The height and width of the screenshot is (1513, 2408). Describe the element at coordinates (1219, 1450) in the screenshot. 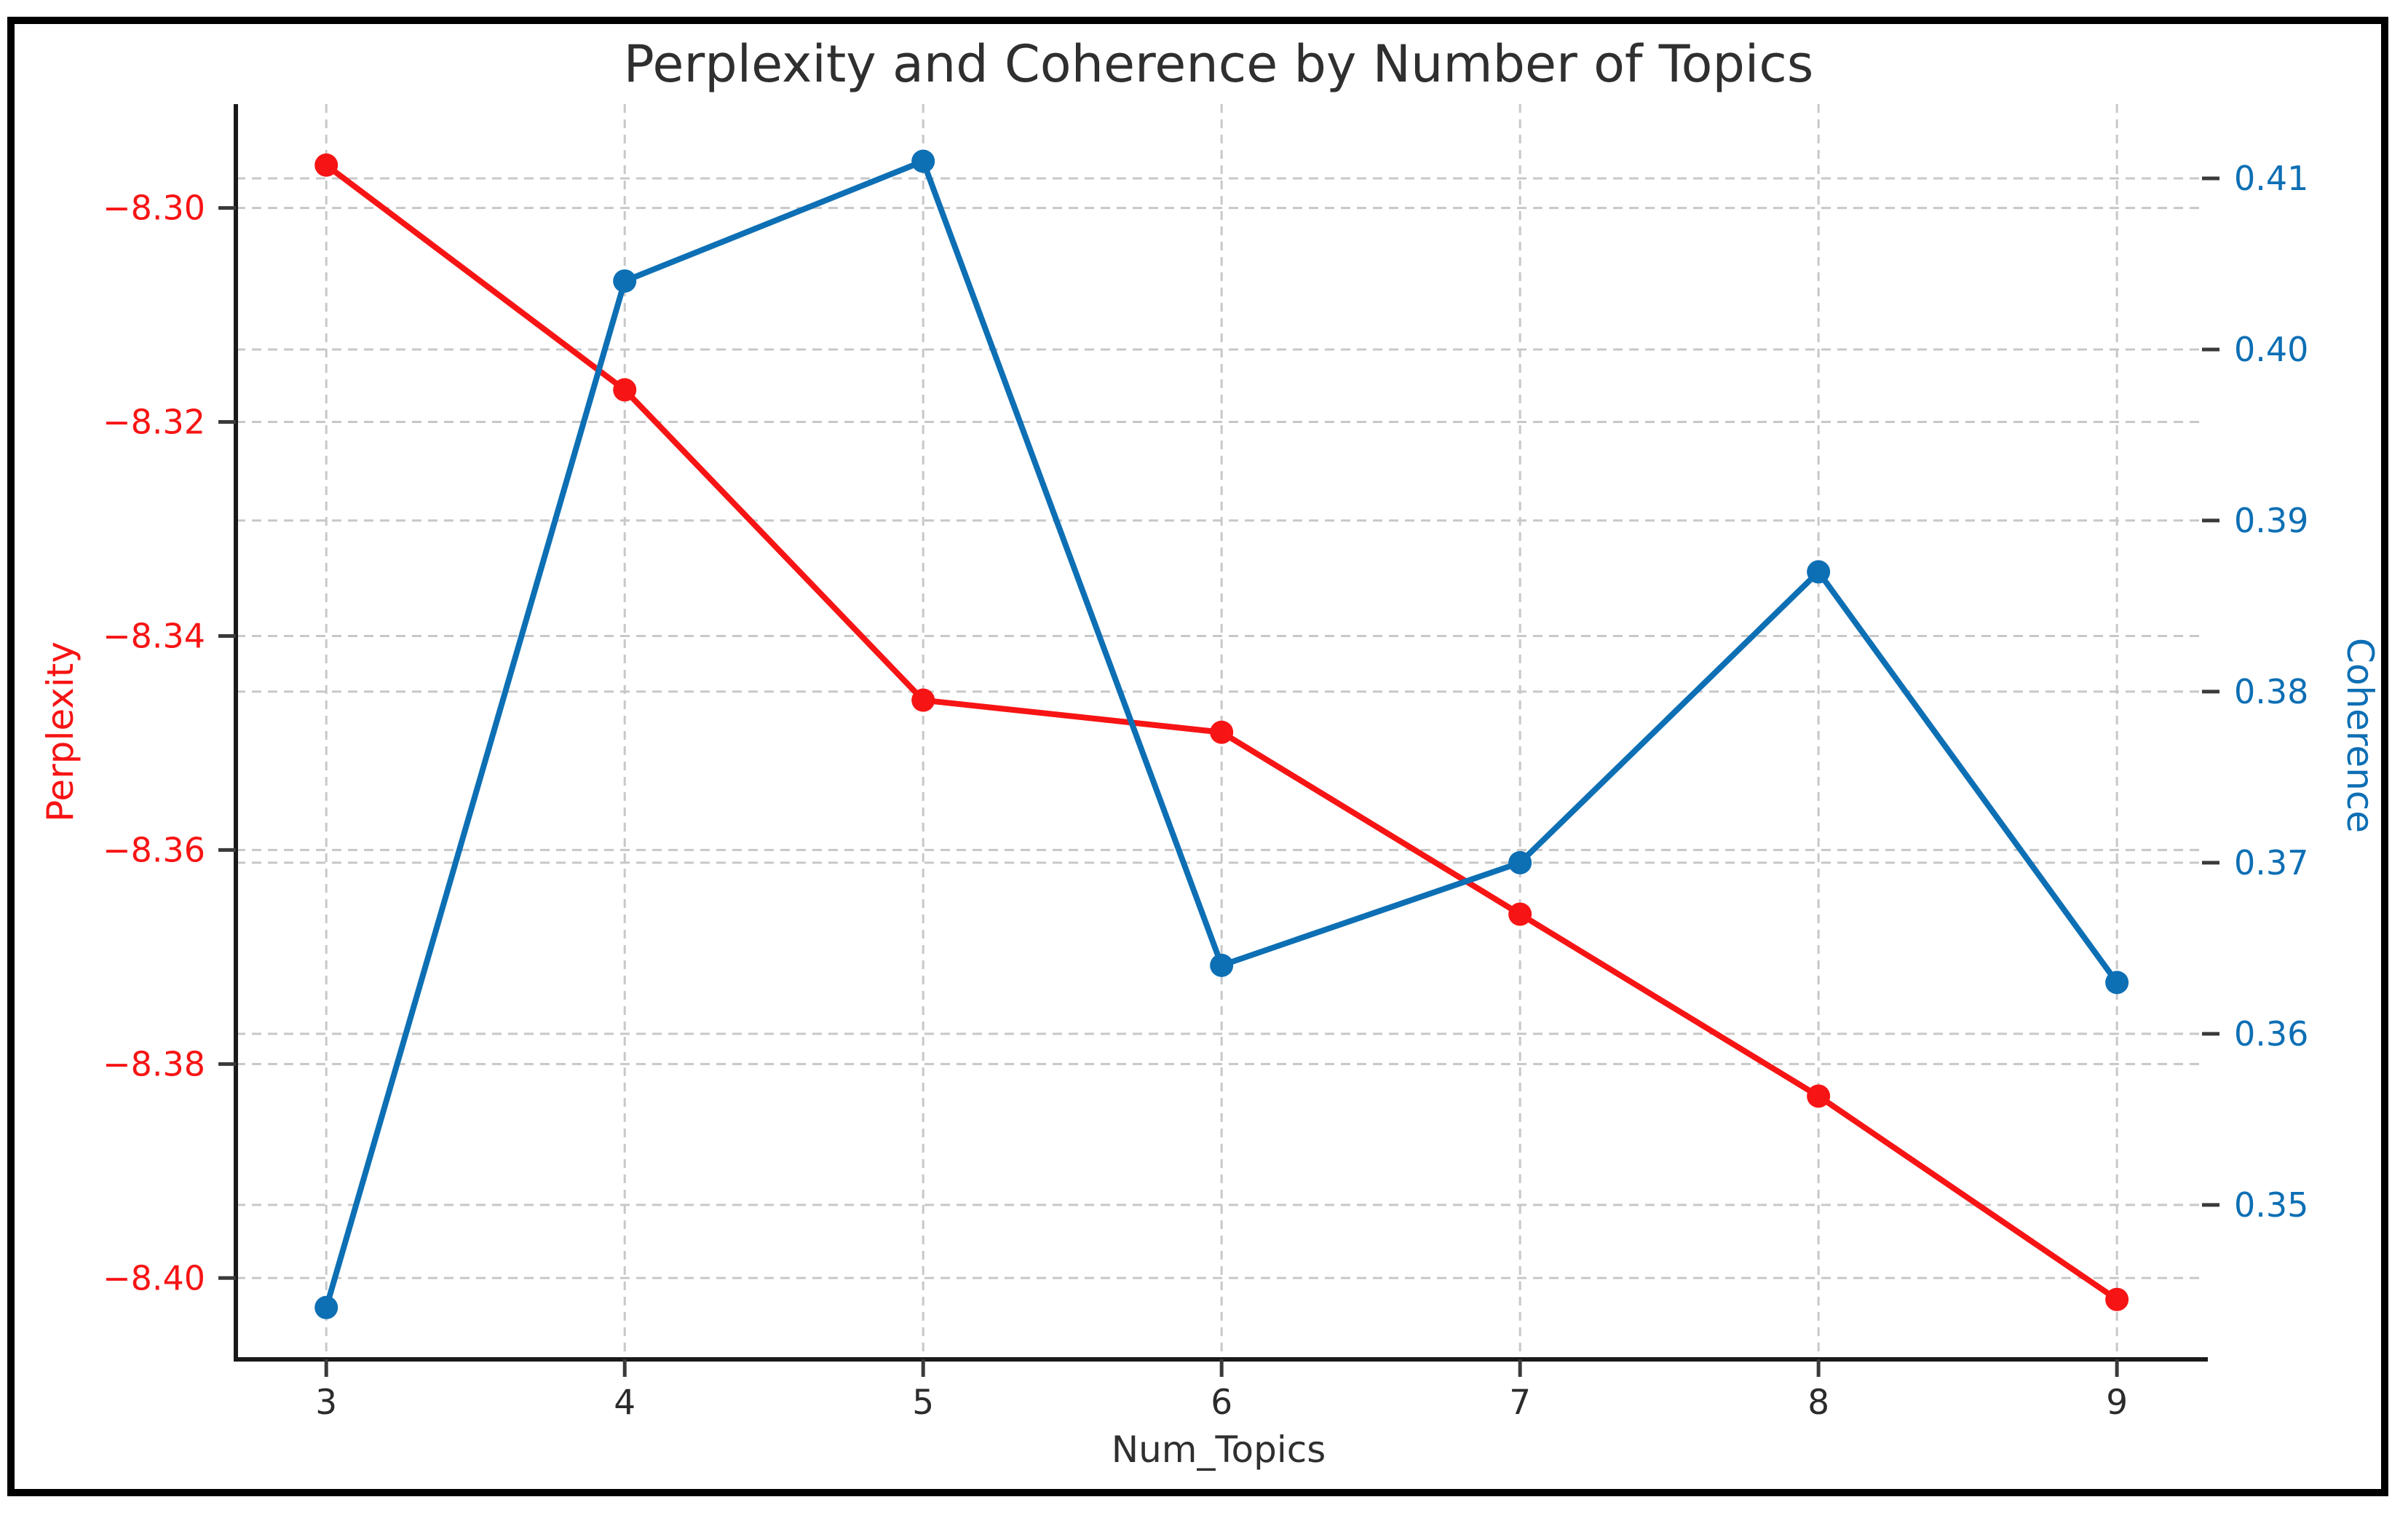

I see `x-axis-label: Num_Topics` at that location.